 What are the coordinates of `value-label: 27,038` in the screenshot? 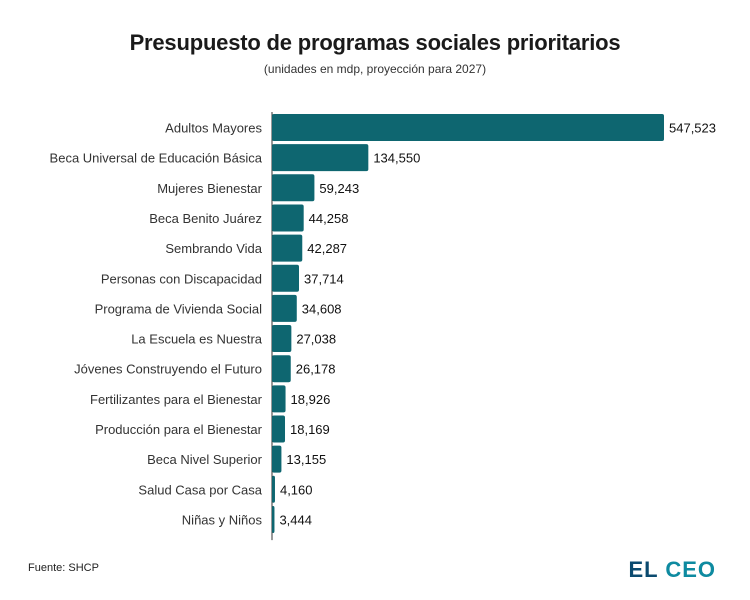 It's located at (316, 339).